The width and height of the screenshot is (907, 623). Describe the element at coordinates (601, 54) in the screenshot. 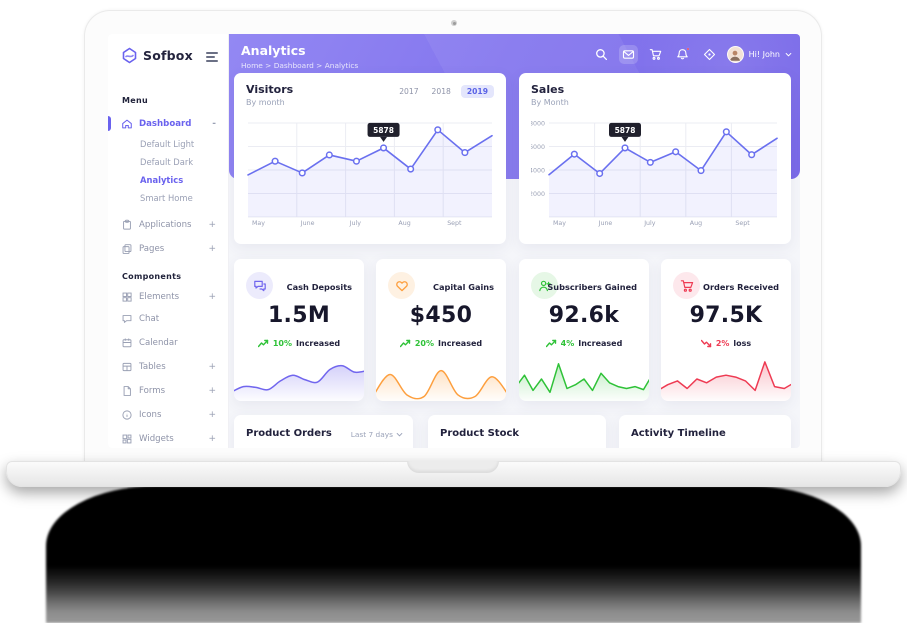

I see `search-icon` at that location.